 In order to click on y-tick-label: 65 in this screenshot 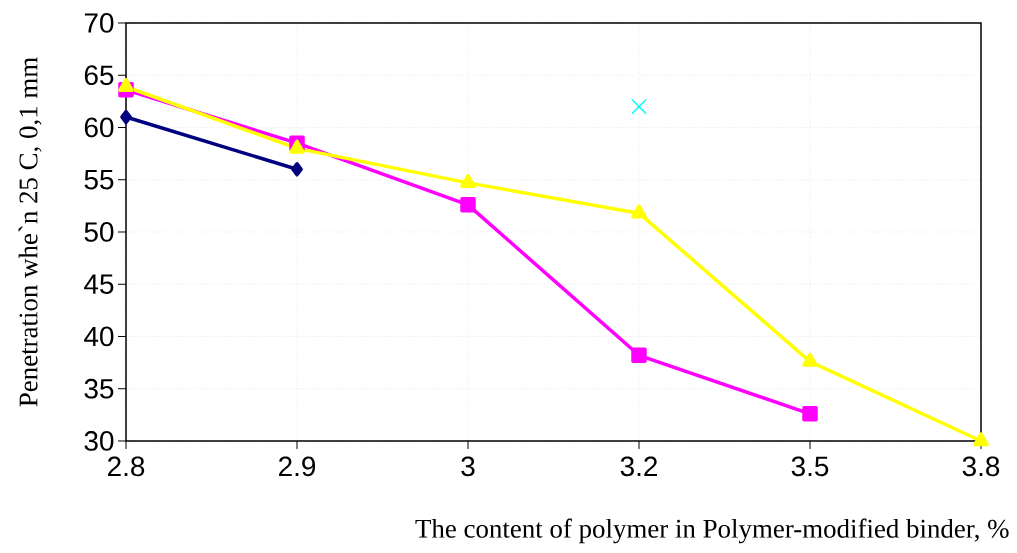, I will do `click(99, 75)`.